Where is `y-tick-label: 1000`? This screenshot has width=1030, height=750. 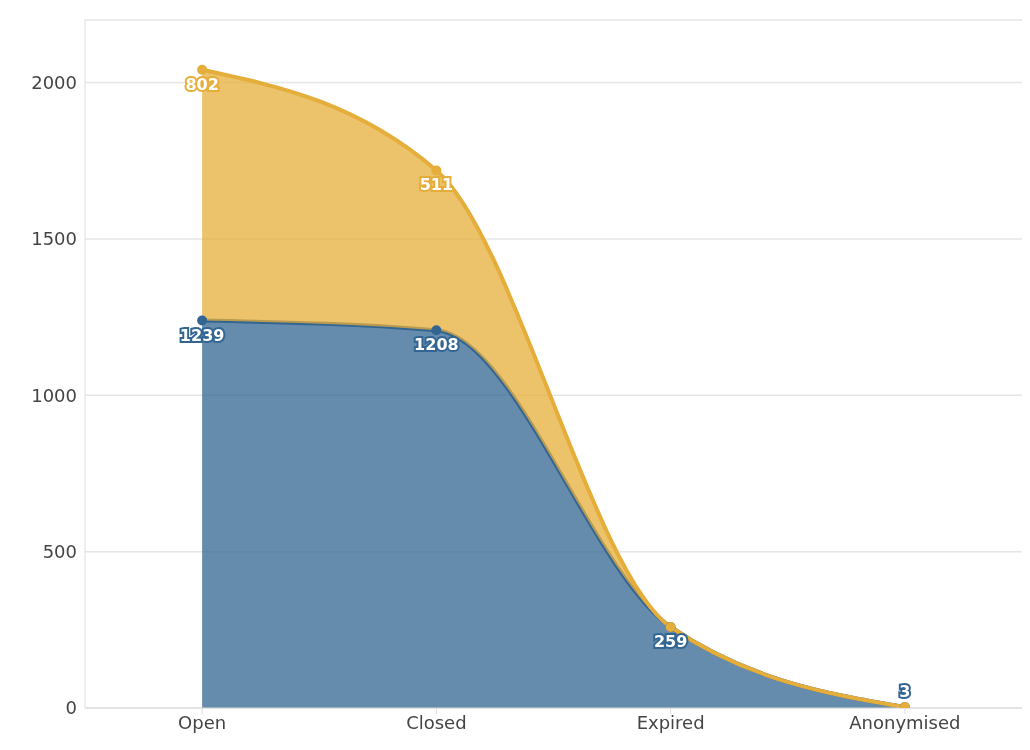 y-tick-label: 1000 is located at coordinates (54, 395).